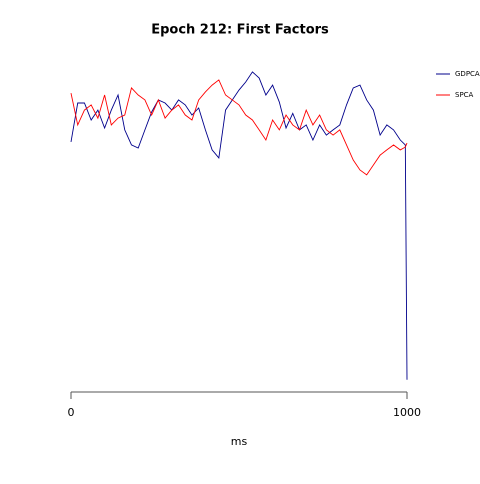  What do you see at coordinates (240, 30) in the screenshot?
I see `chart-title: Epoch 212: First Factors` at bounding box center [240, 30].